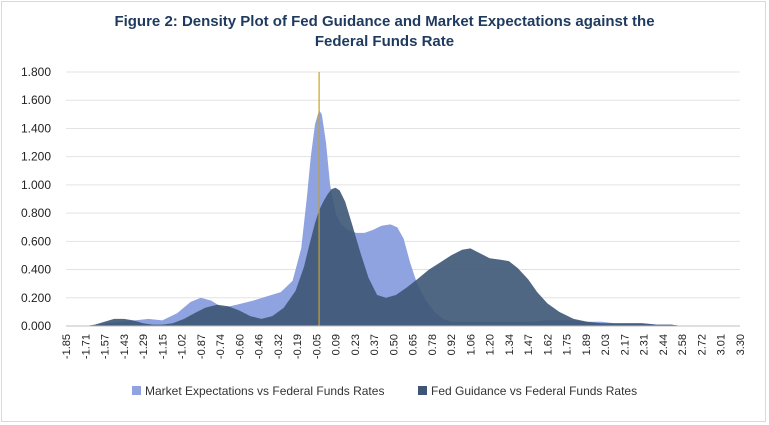 This screenshot has height=425, width=769. Describe the element at coordinates (587, 344) in the screenshot. I see `x-tick-label: 1.89` at that location.